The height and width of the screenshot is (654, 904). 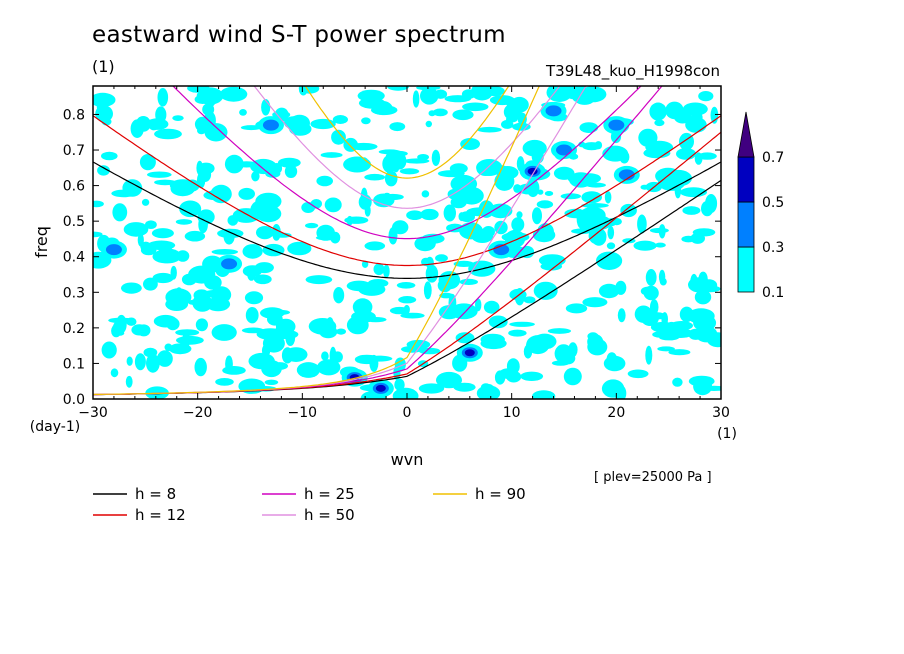 I want to click on legend-entry: h = 50, so click(x=329, y=515).